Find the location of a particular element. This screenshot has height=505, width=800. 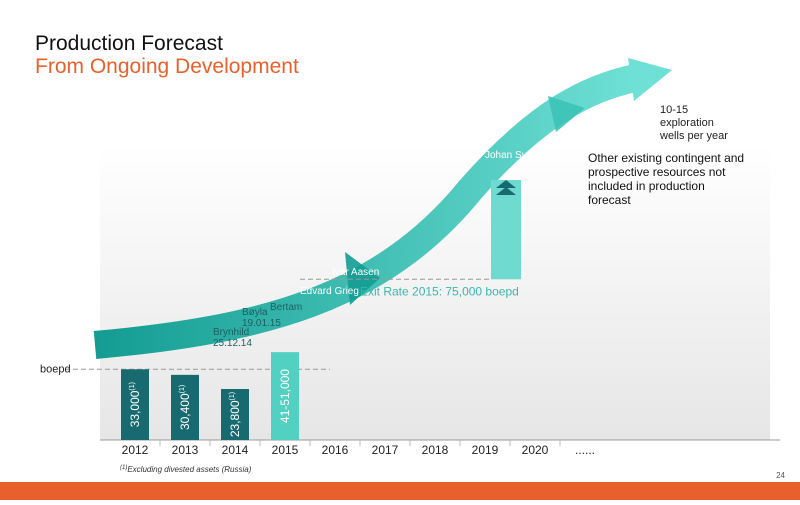

subtitle: From Ongoing Development is located at coordinates (167, 66).